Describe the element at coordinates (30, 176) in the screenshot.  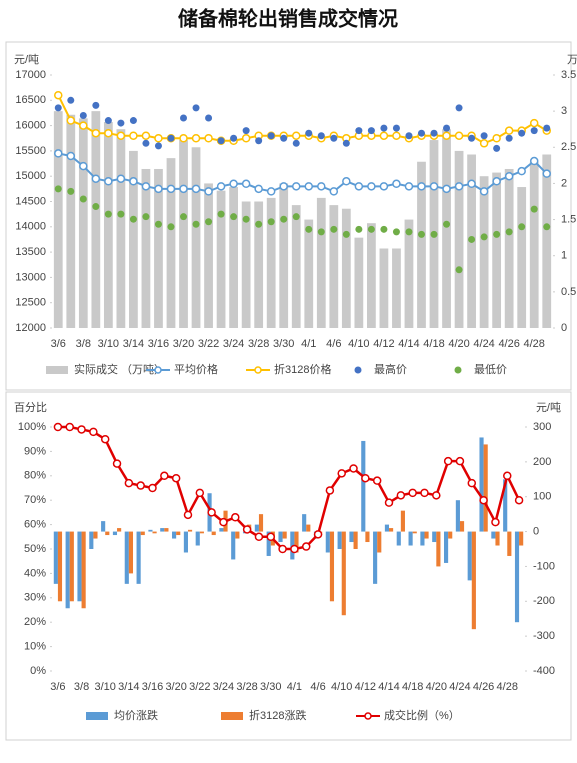
I see `y-tick-label: 15000` at that location.